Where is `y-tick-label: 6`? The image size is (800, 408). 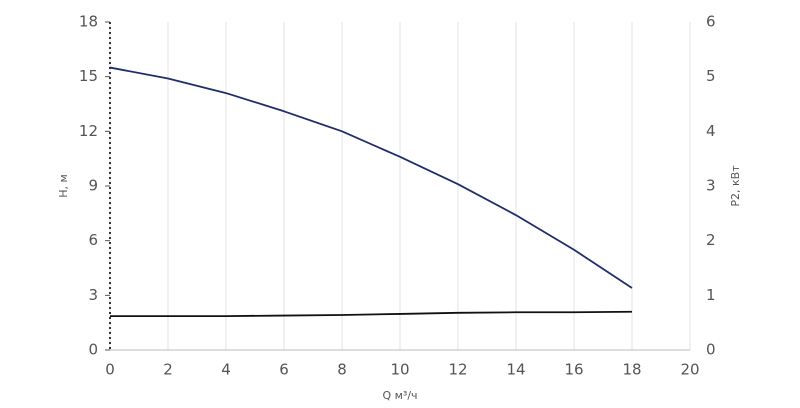 y-tick-label: 6 is located at coordinates (93, 240).